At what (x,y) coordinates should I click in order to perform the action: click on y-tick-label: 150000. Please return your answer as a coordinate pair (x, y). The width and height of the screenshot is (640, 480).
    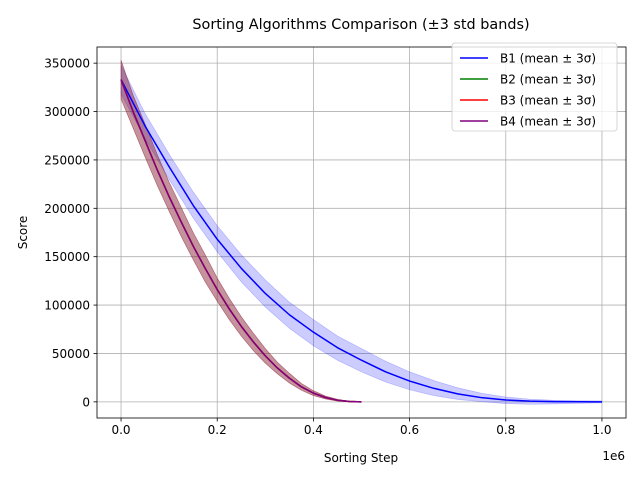
    Looking at the image, I should click on (67, 257).